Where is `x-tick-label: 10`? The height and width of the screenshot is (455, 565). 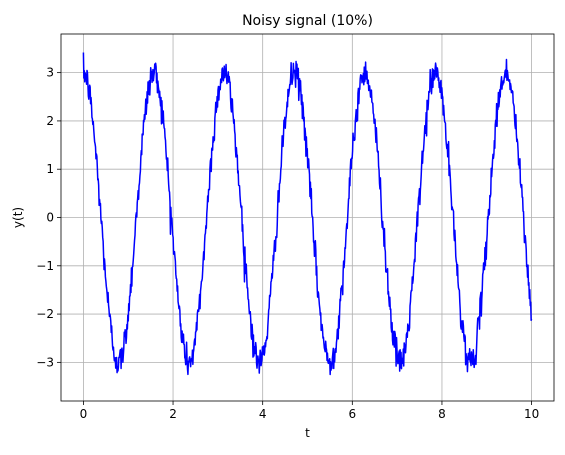
x-tick-label: 10 is located at coordinates (531, 414).